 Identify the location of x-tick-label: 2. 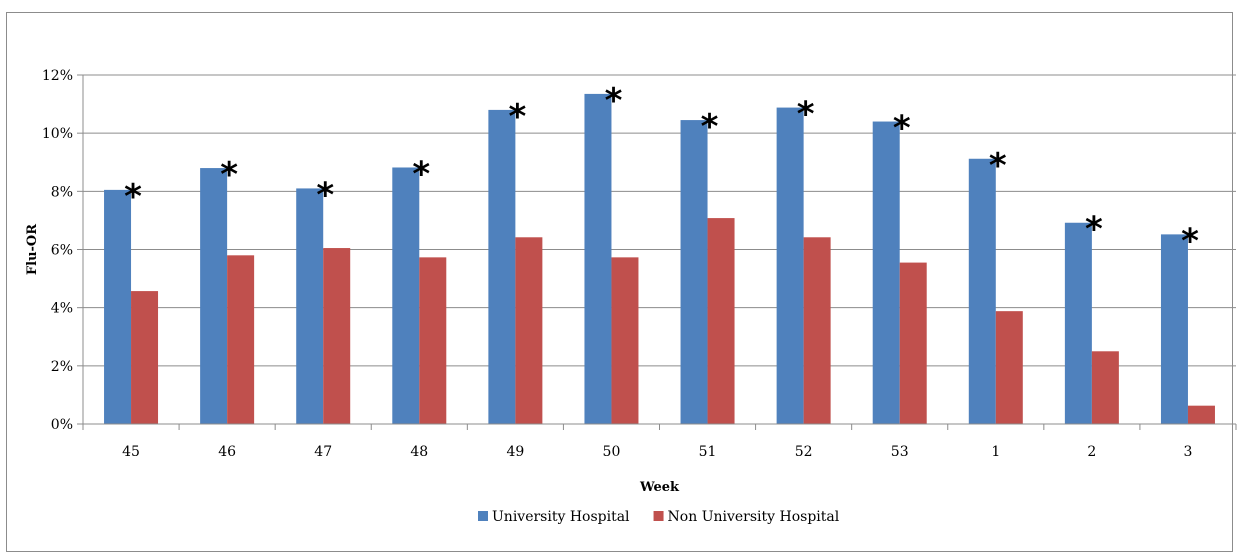
(1091, 452).